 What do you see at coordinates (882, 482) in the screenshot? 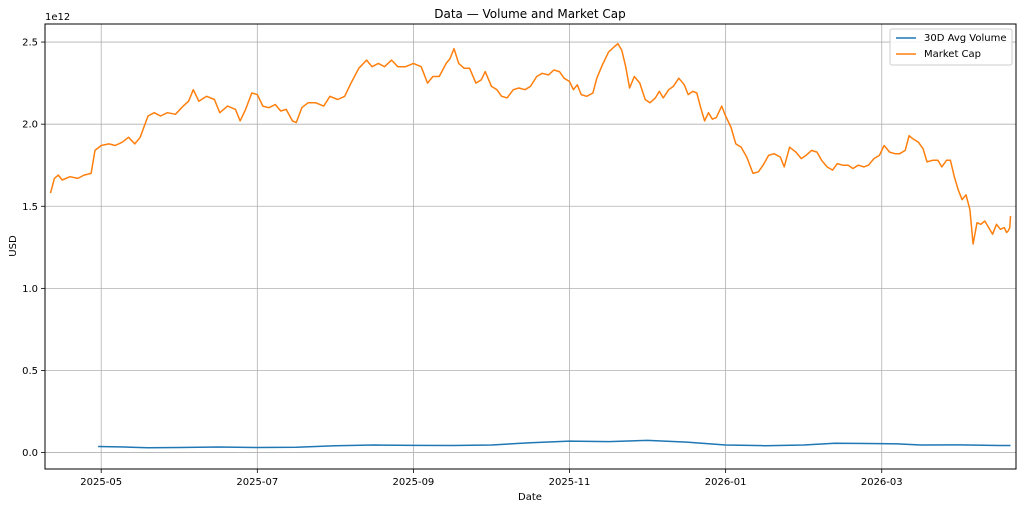
I see `x-tick-label: 2026-03` at bounding box center [882, 482].